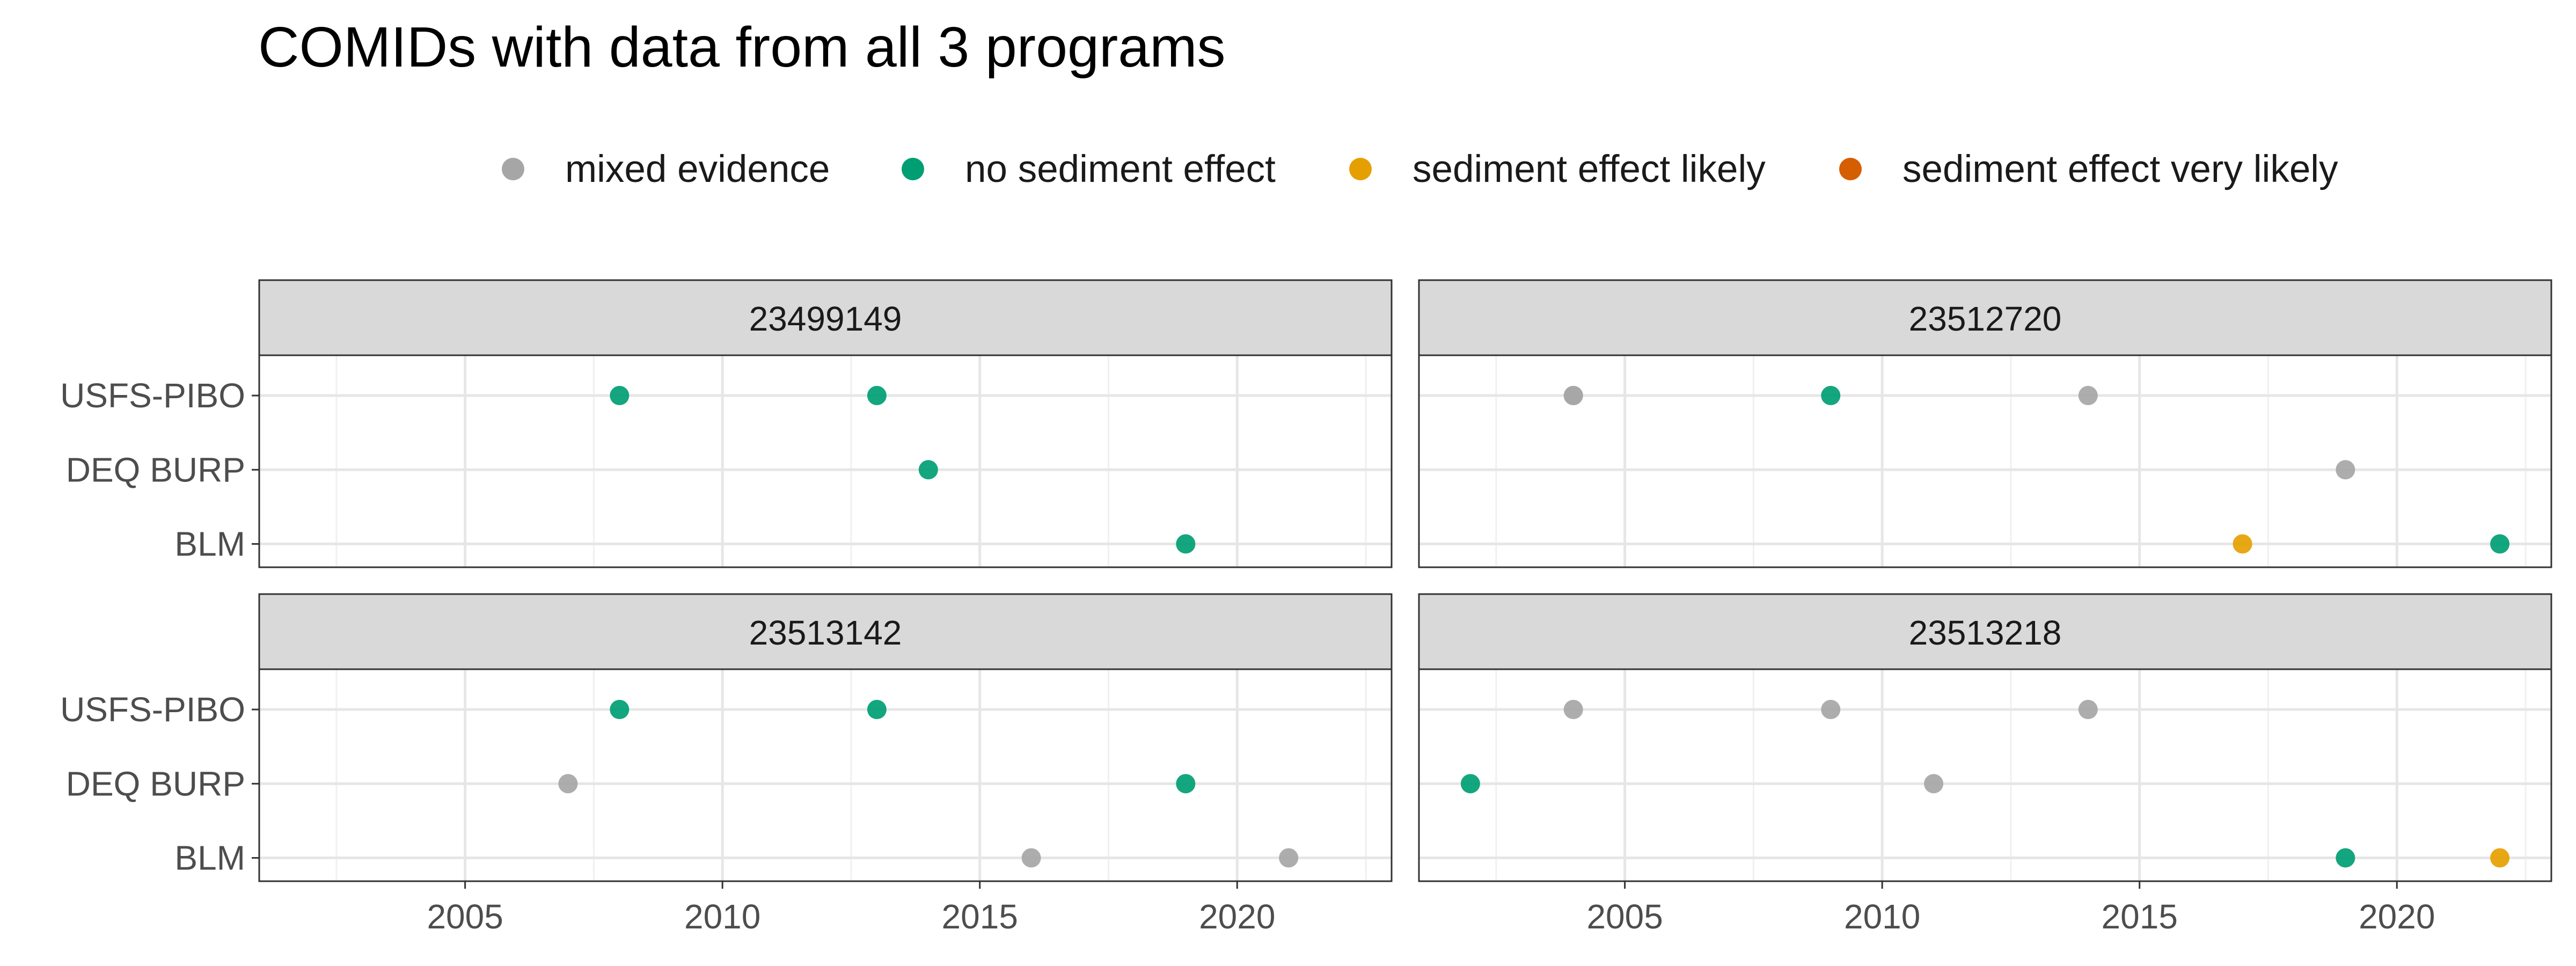 This screenshot has height=966, width=2576. What do you see at coordinates (1360, 169) in the screenshot?
I see `legend-marker-sediment-effect-likely` at bounding box center [1360, 169].